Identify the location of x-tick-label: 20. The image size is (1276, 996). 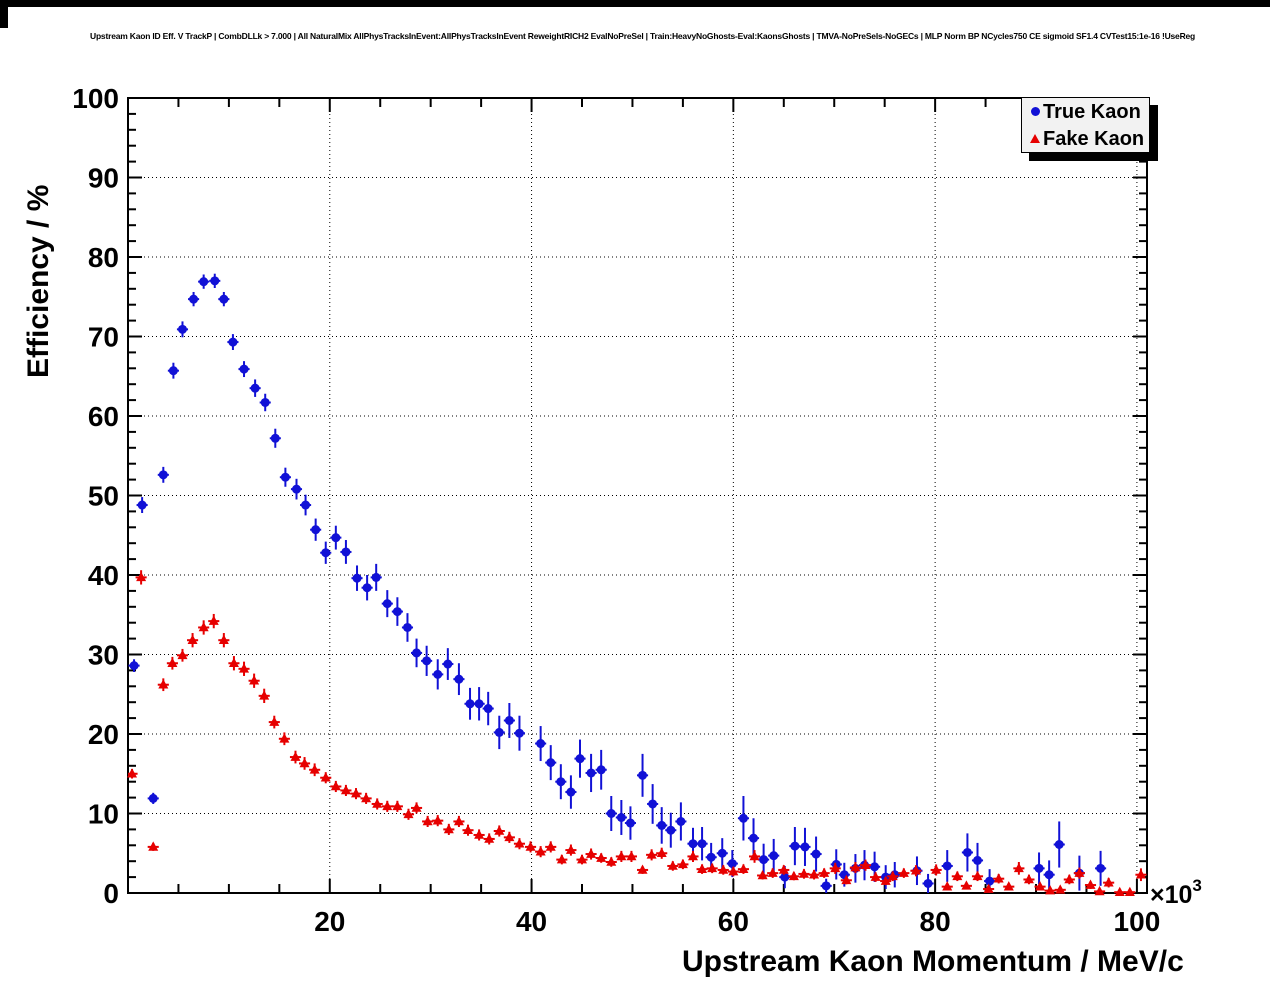
(329, 921).